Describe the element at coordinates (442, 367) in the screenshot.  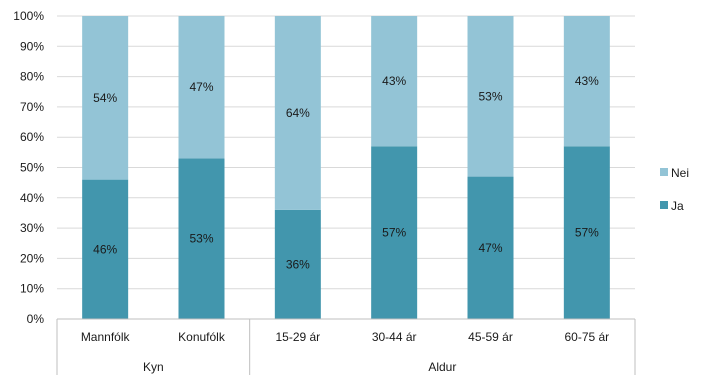
I see `group-label: Aldur` at that location.